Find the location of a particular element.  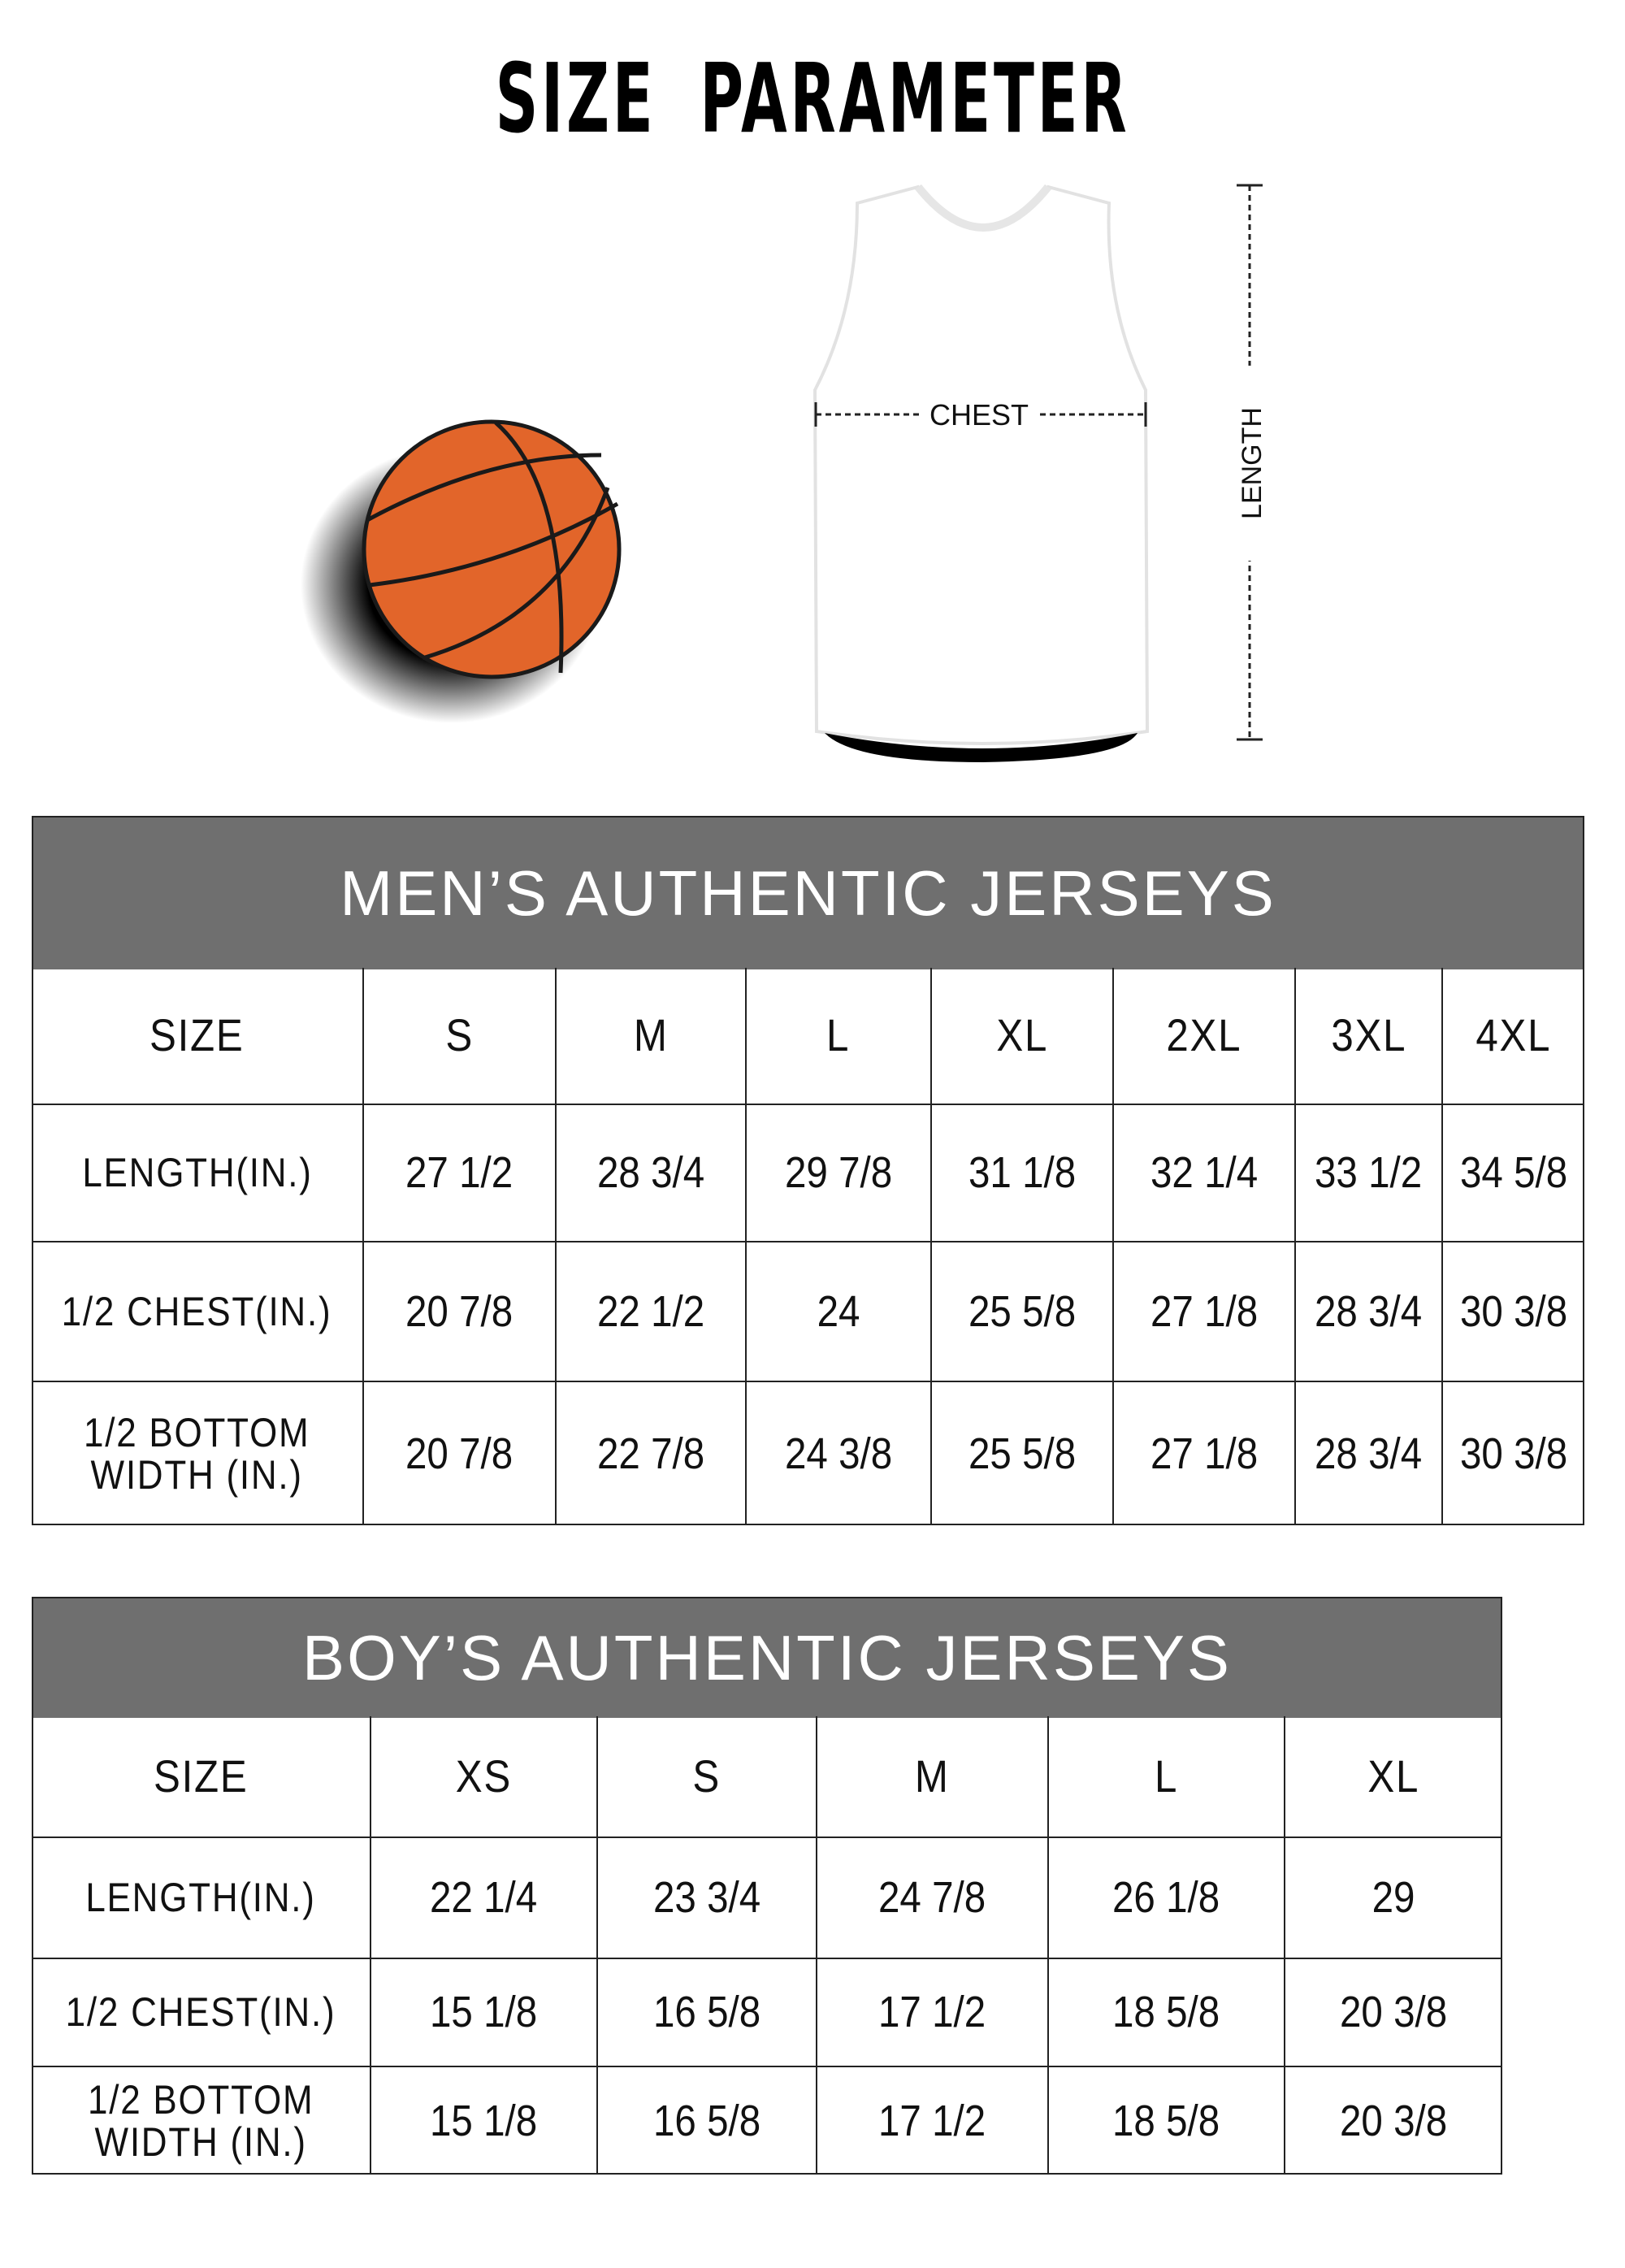

cell-text: 4XL is located at coordinates (1514, 1035).